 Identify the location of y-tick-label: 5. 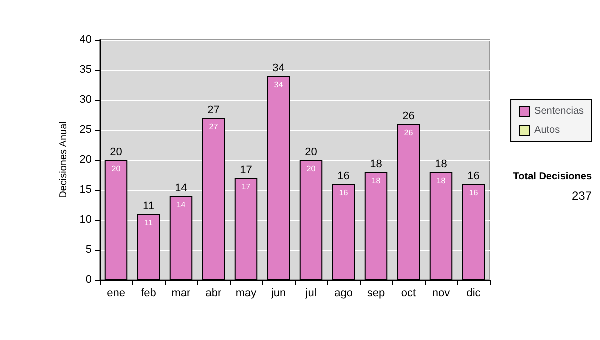
(89, 250).